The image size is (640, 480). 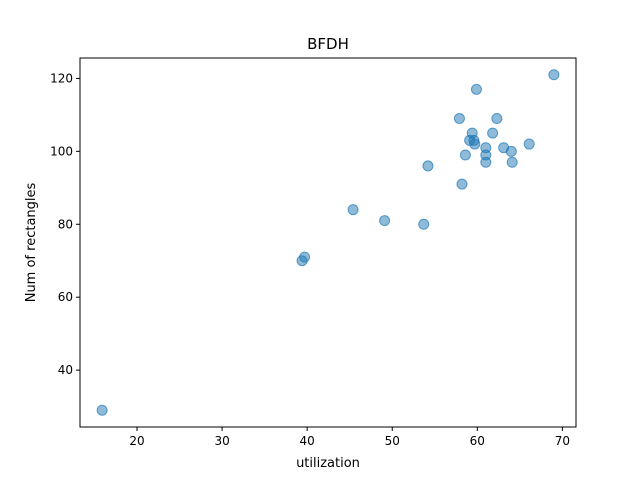 I want to click on x-tick-label: 60, so click(x=477, y=441).